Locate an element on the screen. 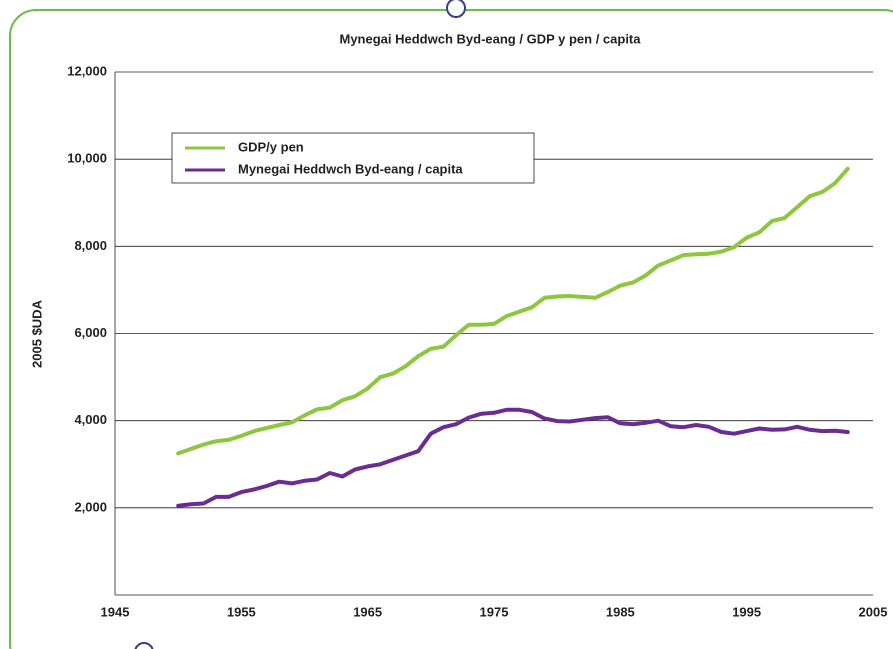  data-line is located at coordinates (513, 457).